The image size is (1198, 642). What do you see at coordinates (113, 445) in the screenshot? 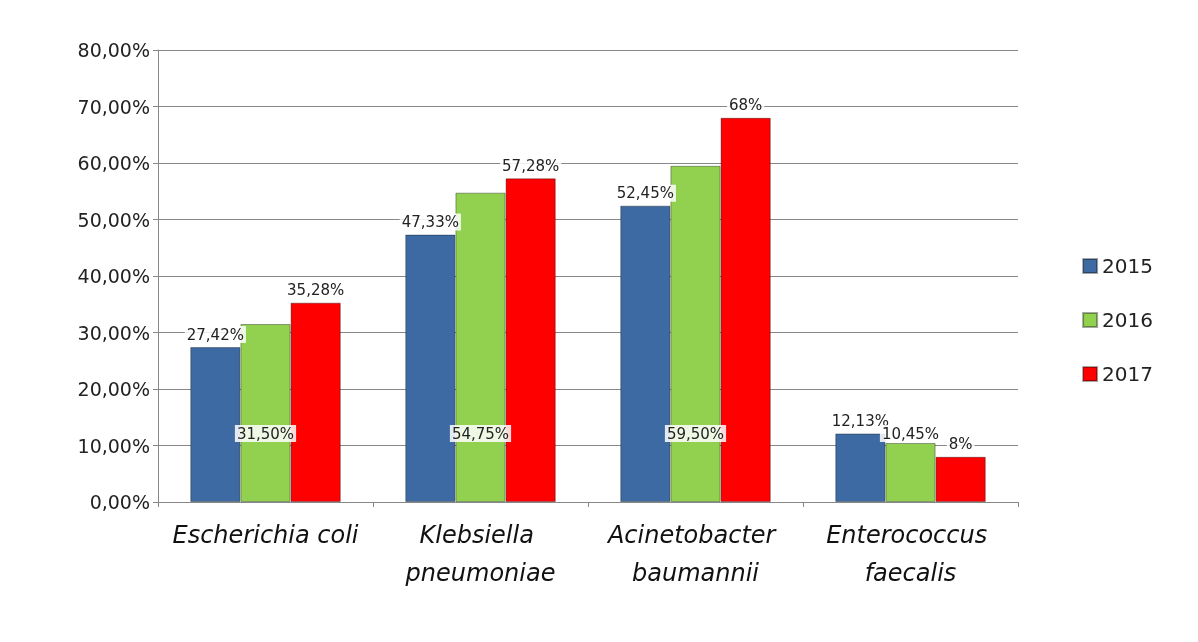
I see `y-tick-label: 10,00%` at bounding box center [113, 445].